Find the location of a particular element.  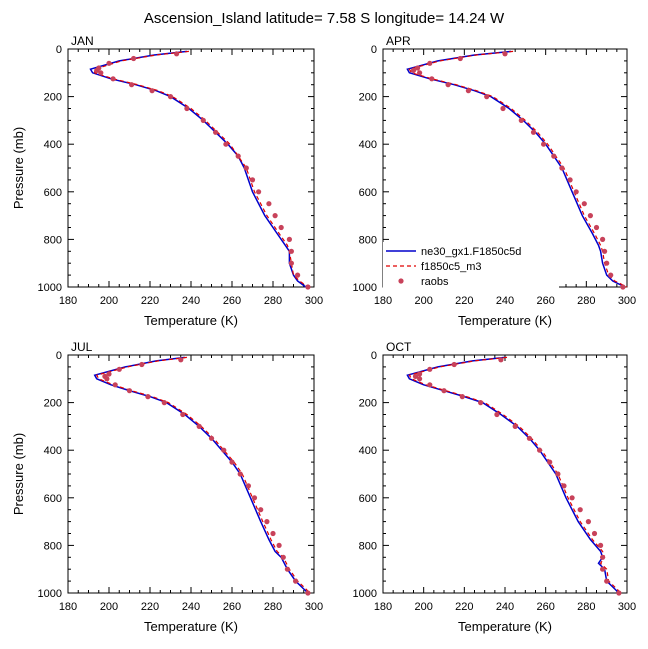

series-line-ne30 is located at coordinates (513, 475).